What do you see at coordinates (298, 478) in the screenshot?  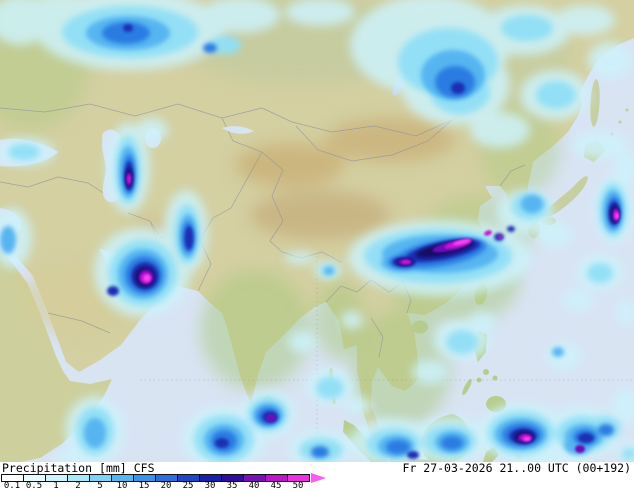 I see `scale-box` at bounding box center [298, 478].